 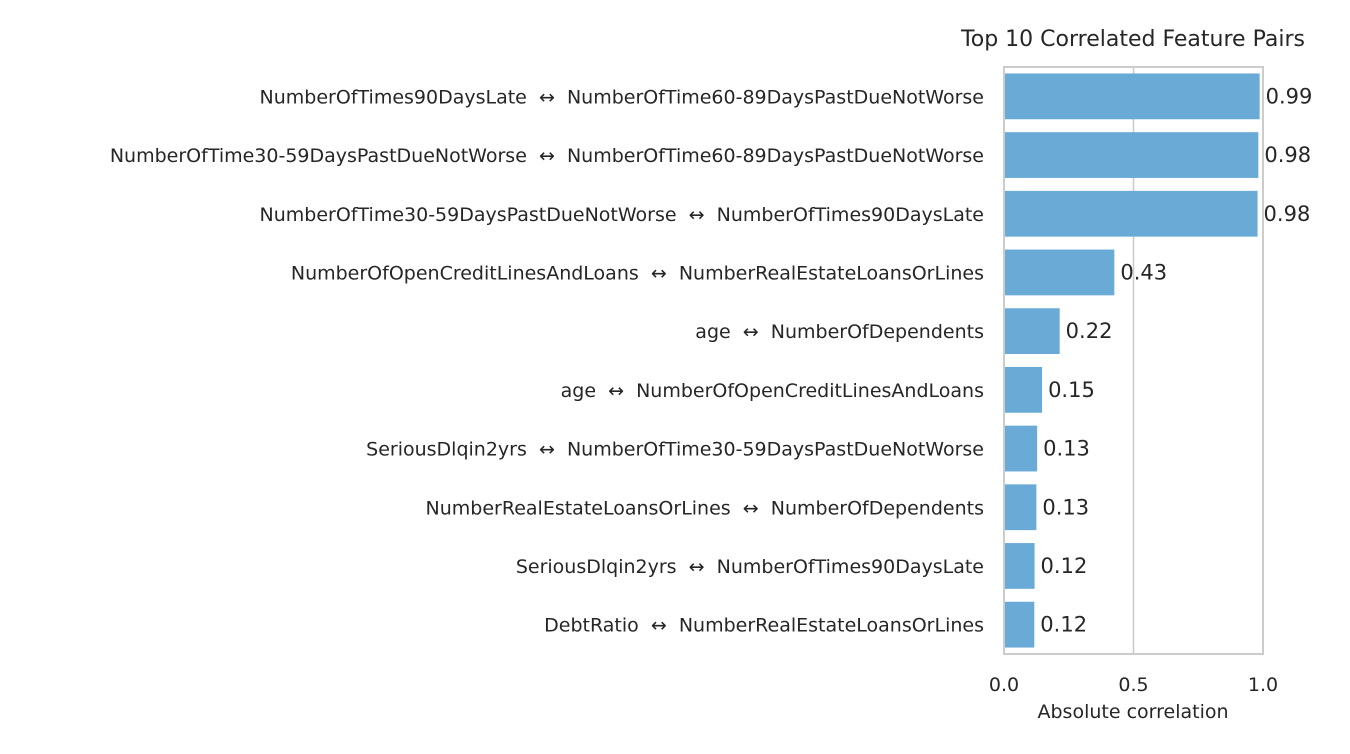 What do you see at coordinates (1089, 331) in the screenshot?
I see `value-label: 0.22` at bounding box center [1089, 331].